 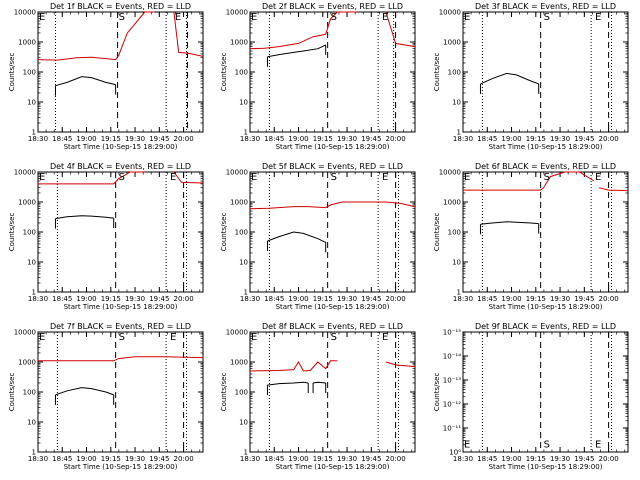 What do you see at coordinates (452, 357) in the screenshot?
I see `y-tick-label: 10⁻¹⁴` at bounding box center [452, 357].